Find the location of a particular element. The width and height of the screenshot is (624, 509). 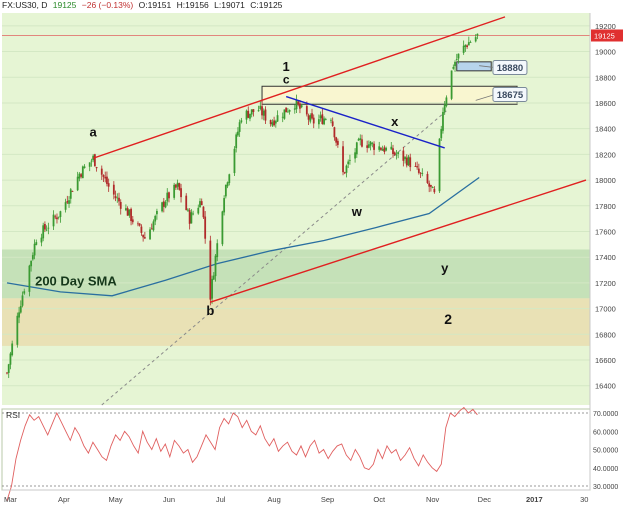

annotation-label: w is located at coordinates (357, 211).